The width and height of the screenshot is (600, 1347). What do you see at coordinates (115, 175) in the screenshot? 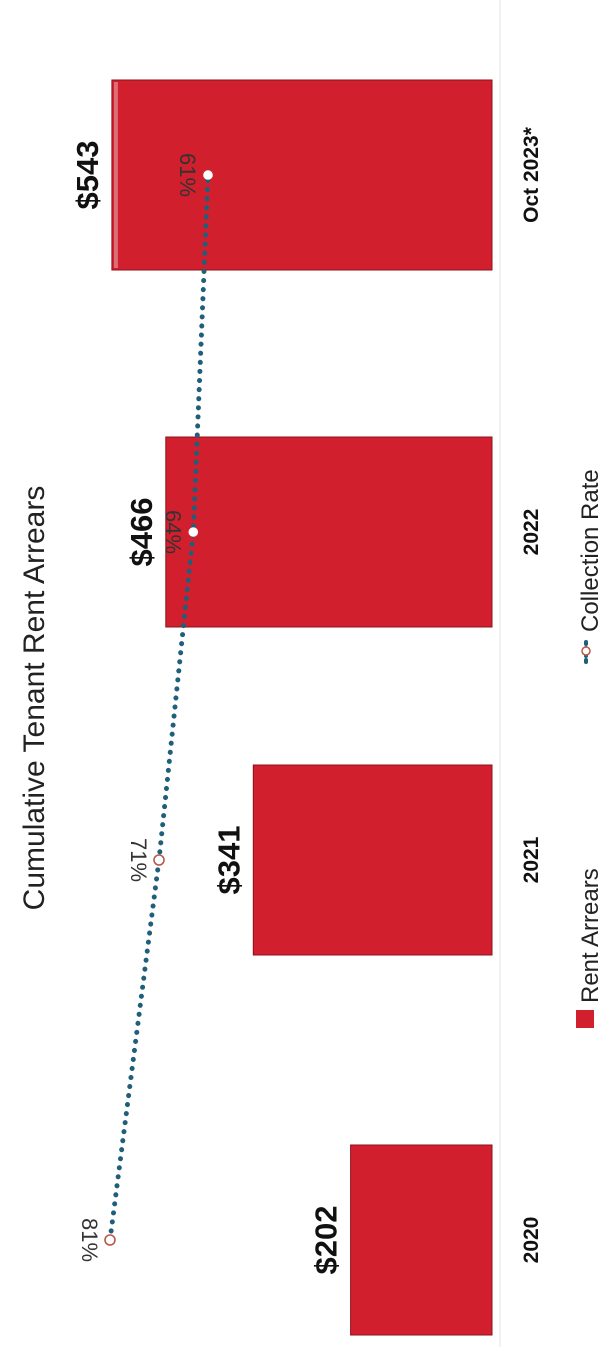
I see `bar-3-highlight` at bounding box center [115, 175].